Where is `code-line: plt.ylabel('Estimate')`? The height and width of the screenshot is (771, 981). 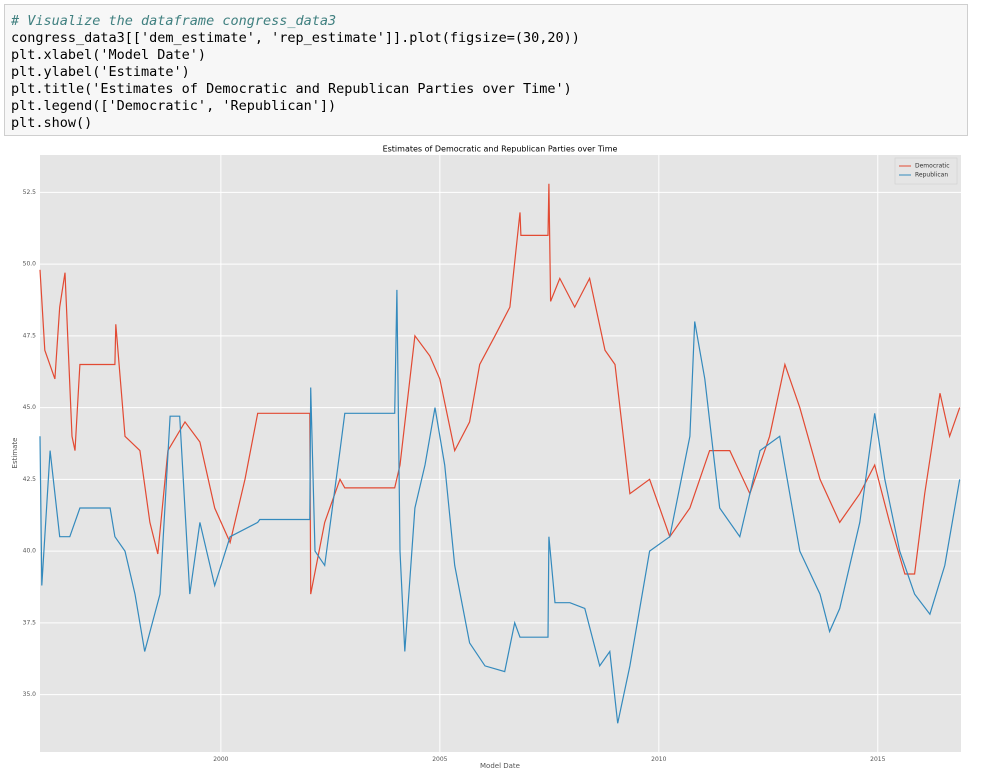
code-line: plt.ylabel('Estimate') is located at coordinates (100, 72).